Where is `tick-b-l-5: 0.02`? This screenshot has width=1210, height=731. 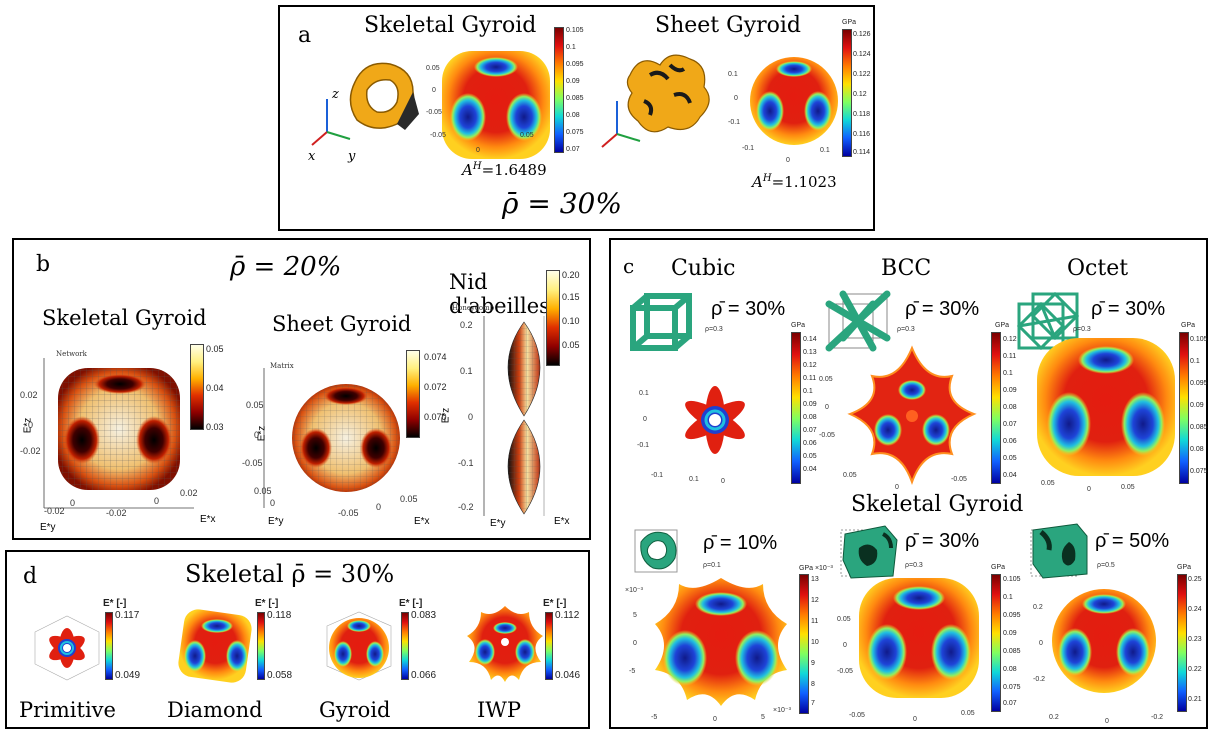 tick-b-l-5: 0.02 is located at coordinates (189, 493).